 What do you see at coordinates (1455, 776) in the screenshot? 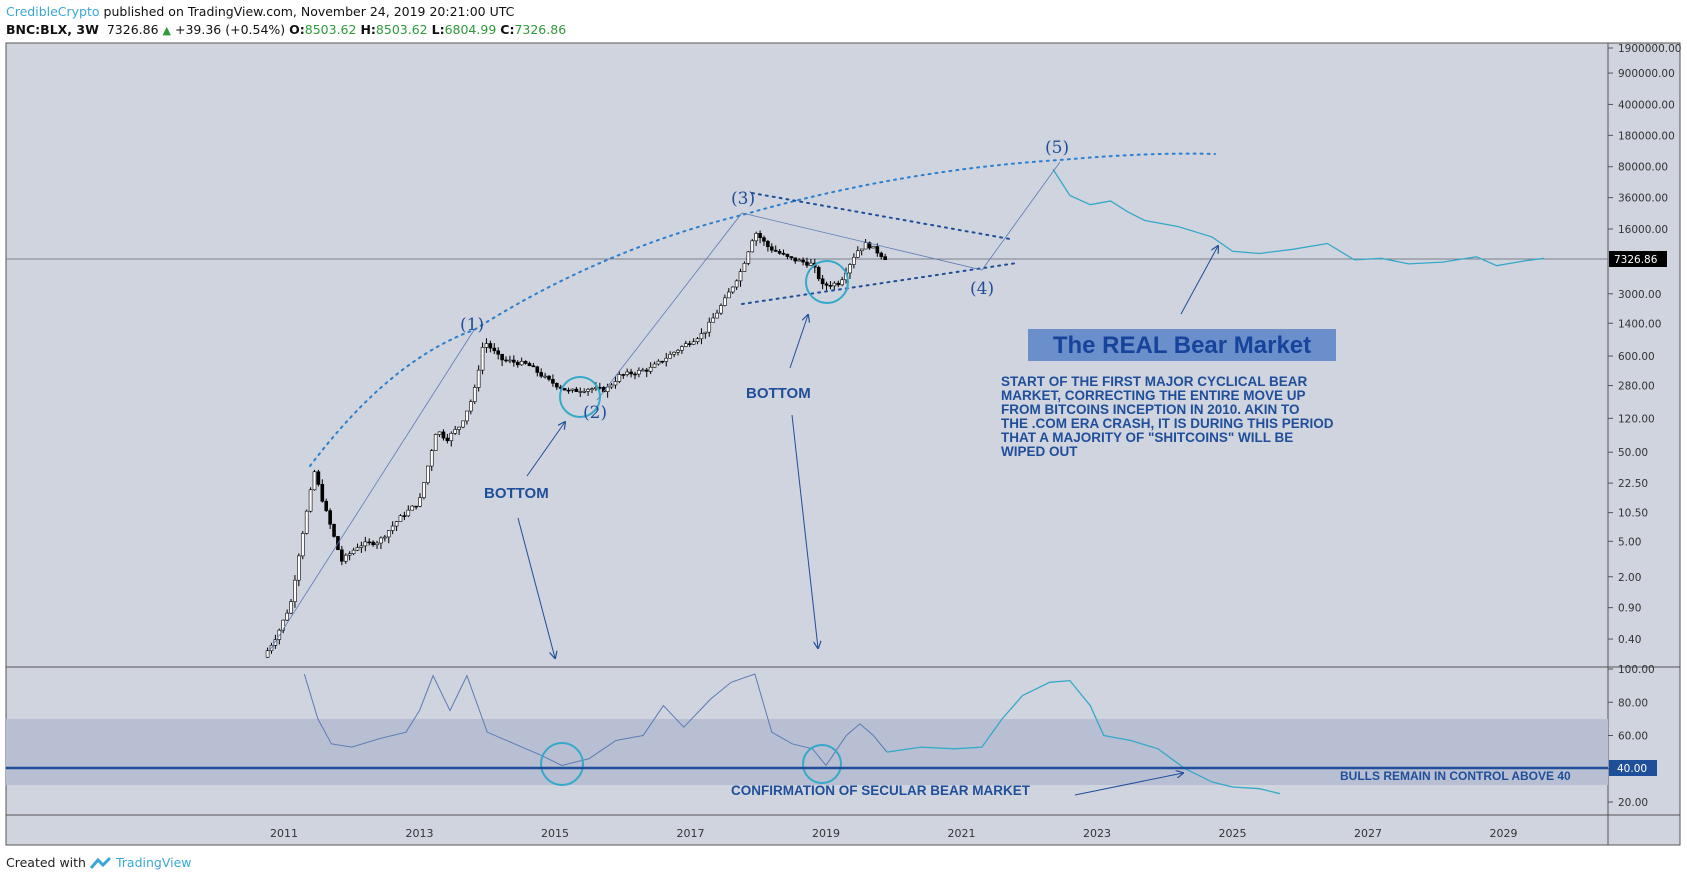
I see `bulls-label: BULLS REMAIN IN CONTROL ABOVE 40` at bounding box center [1455, 776].